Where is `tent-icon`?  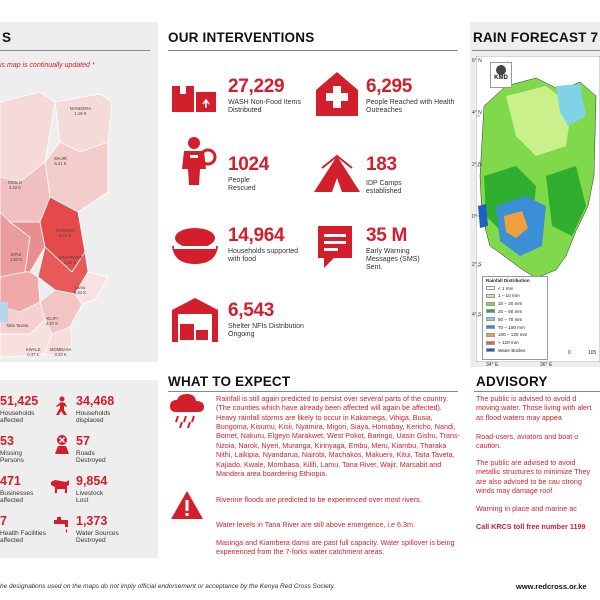
tent-icon is located at coordinates (337, 173).